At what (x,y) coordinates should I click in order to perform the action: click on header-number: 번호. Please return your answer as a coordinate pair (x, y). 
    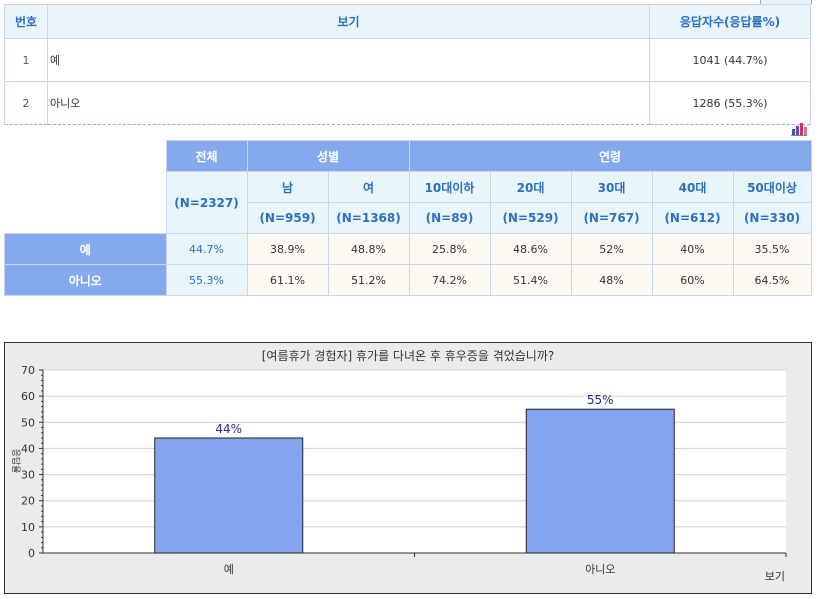
    Looking at the image, I should click on (26, 21).